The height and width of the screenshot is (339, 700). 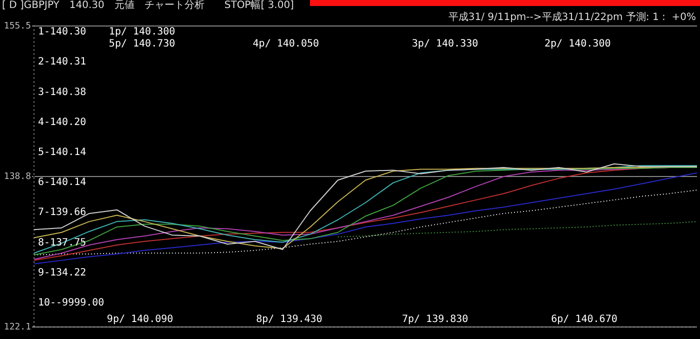 I want to click on annotation: 6p/ 140.670, so click(x=584, y=320).